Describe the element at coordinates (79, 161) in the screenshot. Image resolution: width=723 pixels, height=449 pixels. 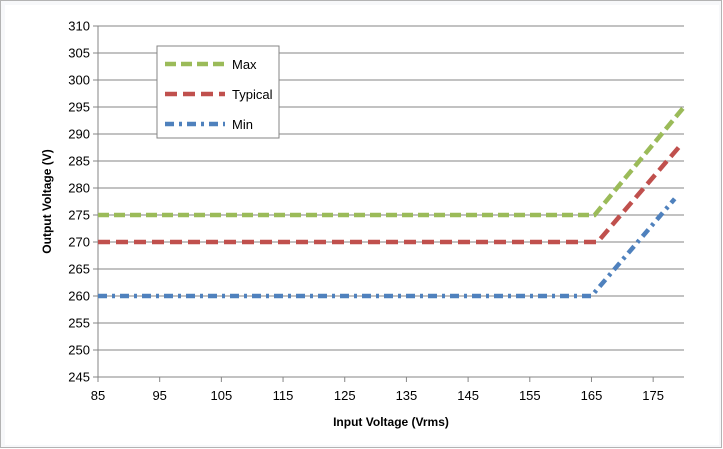
I see `y-tick-label: 285` at that location.